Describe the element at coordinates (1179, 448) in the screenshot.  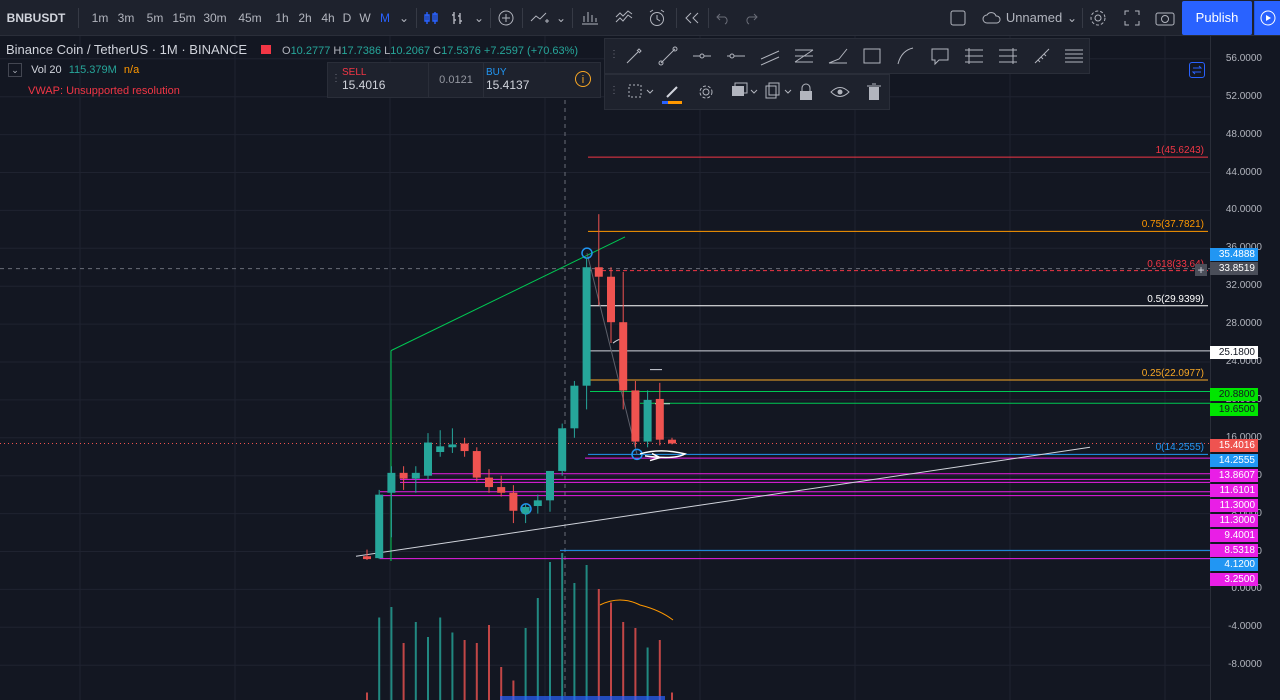
I see `fib-level-label: 0(14.2555)` at that location.